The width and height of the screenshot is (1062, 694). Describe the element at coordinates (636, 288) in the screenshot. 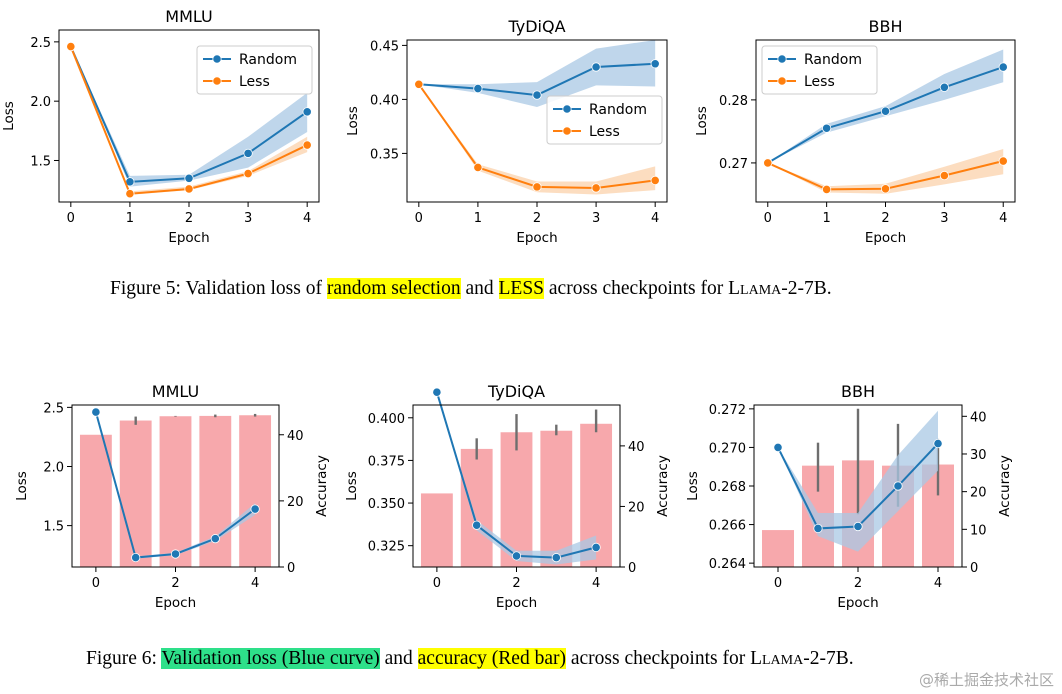

I see `figure5-caption-suffix: across checkpoints for` at that location.